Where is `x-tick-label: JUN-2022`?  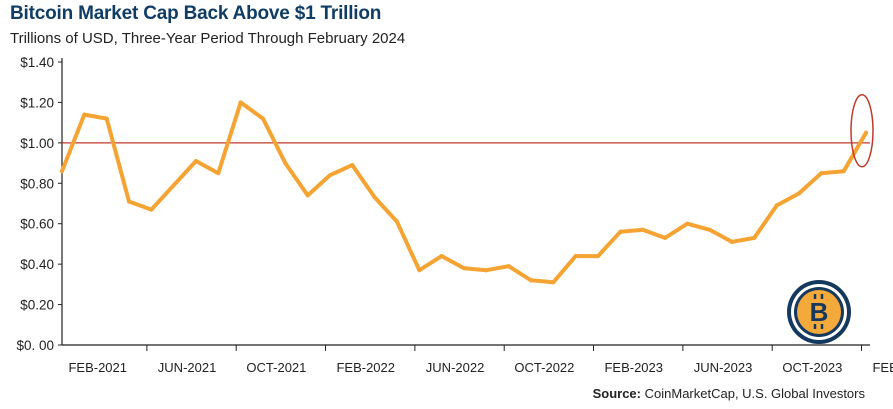 x-tick-label: JUN-2022 is located at coordinates (455, 367).